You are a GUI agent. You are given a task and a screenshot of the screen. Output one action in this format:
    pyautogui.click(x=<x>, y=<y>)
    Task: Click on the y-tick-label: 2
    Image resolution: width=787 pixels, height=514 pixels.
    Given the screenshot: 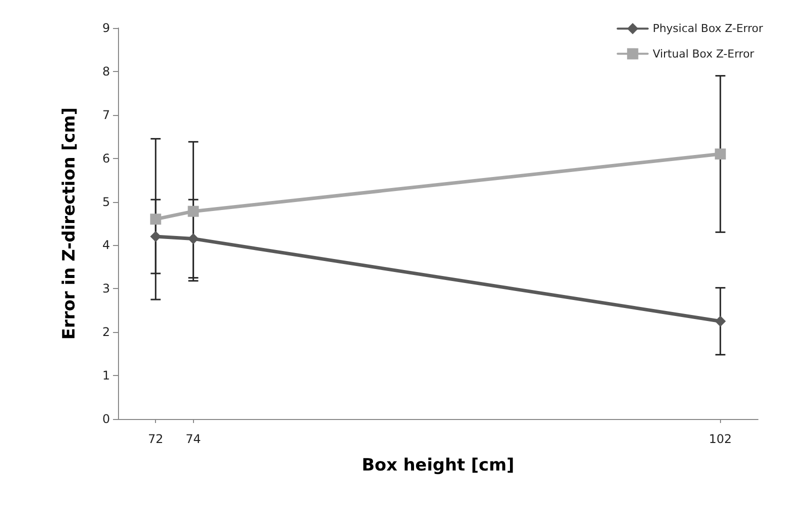 What is the action you would take?
    pyautogui.click(x=106, y=332)
    